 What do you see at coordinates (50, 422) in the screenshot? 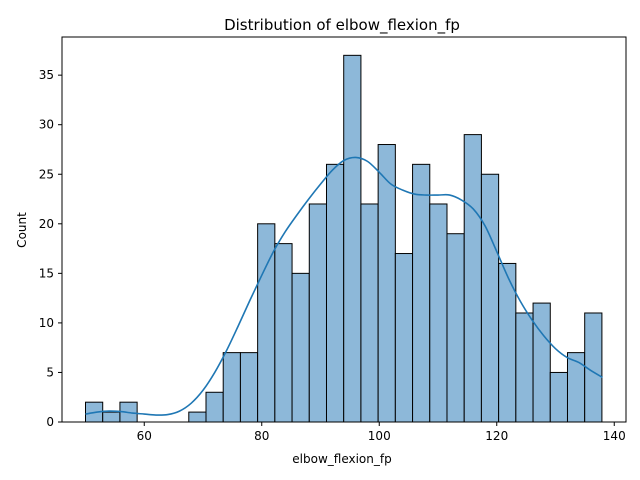
I see `y-tick-label: 0` at bounding box center [50, 422].